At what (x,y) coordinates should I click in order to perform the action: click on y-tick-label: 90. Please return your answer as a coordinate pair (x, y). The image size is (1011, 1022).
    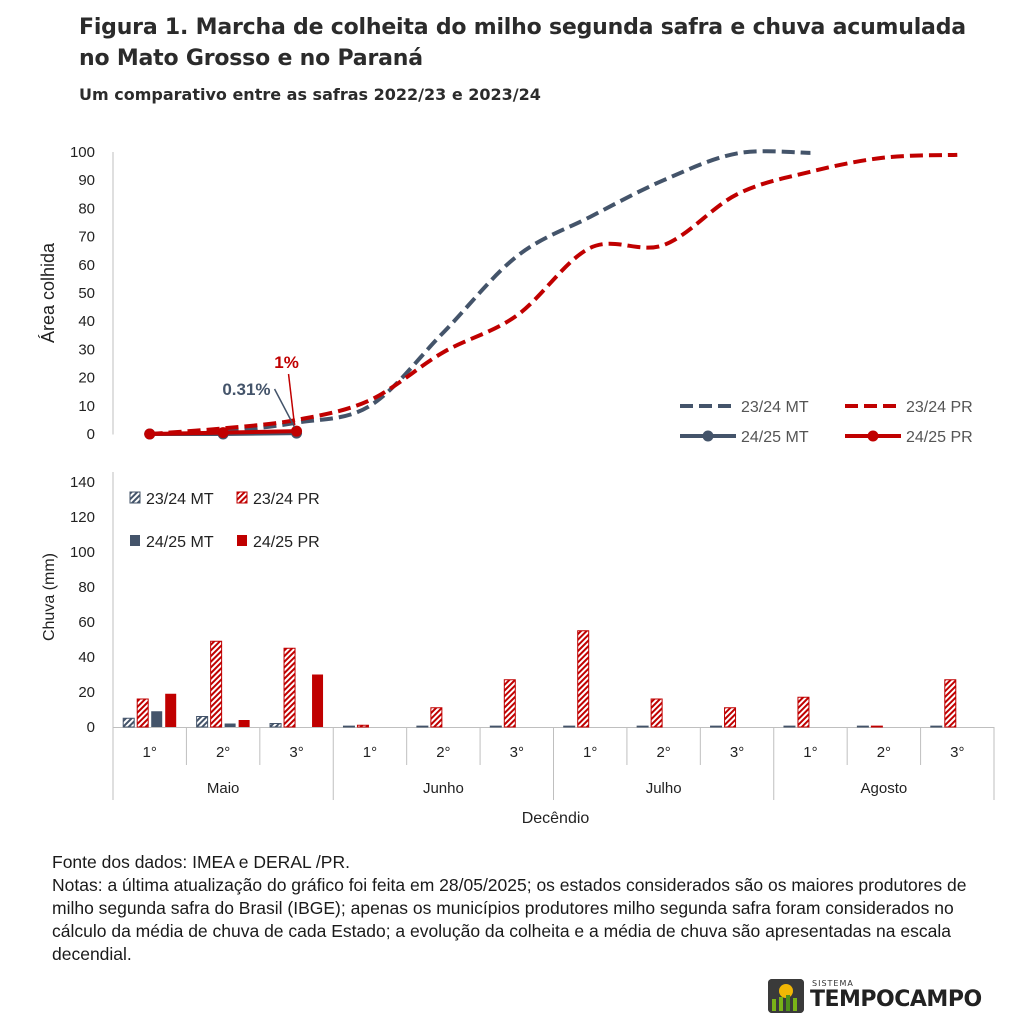
    Looking at the image, I should click on (86, 180).